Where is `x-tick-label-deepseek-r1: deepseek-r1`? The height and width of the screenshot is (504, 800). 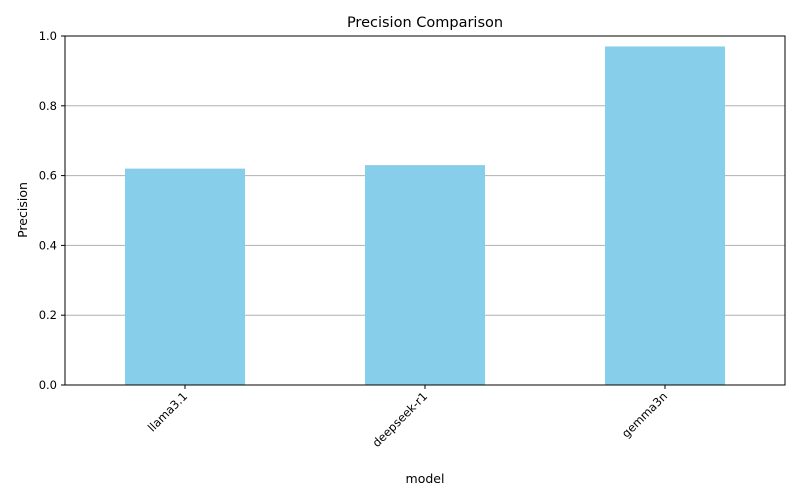
x-tick-label-deepseek-r1: deepseek-r1 is located at coordinates (399, 419).